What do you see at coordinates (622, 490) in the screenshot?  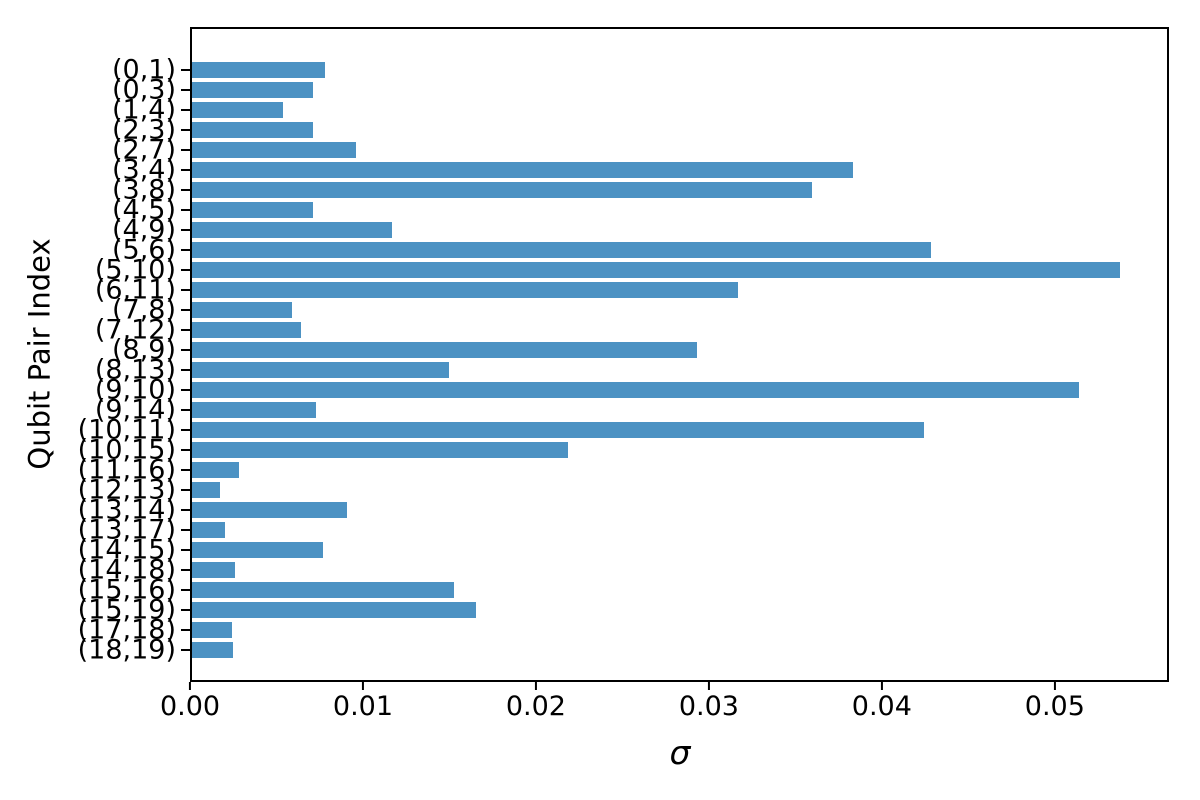 I see `bar-row: (12,13)` at bounding box center [622, 490].